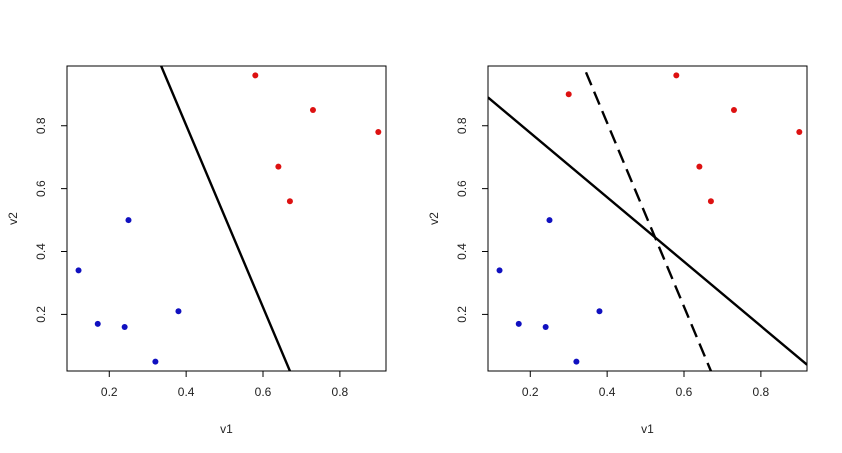 The width and height of the screenshot is (842, 453). I want to click on solid-separator-line, so click(226, 218).